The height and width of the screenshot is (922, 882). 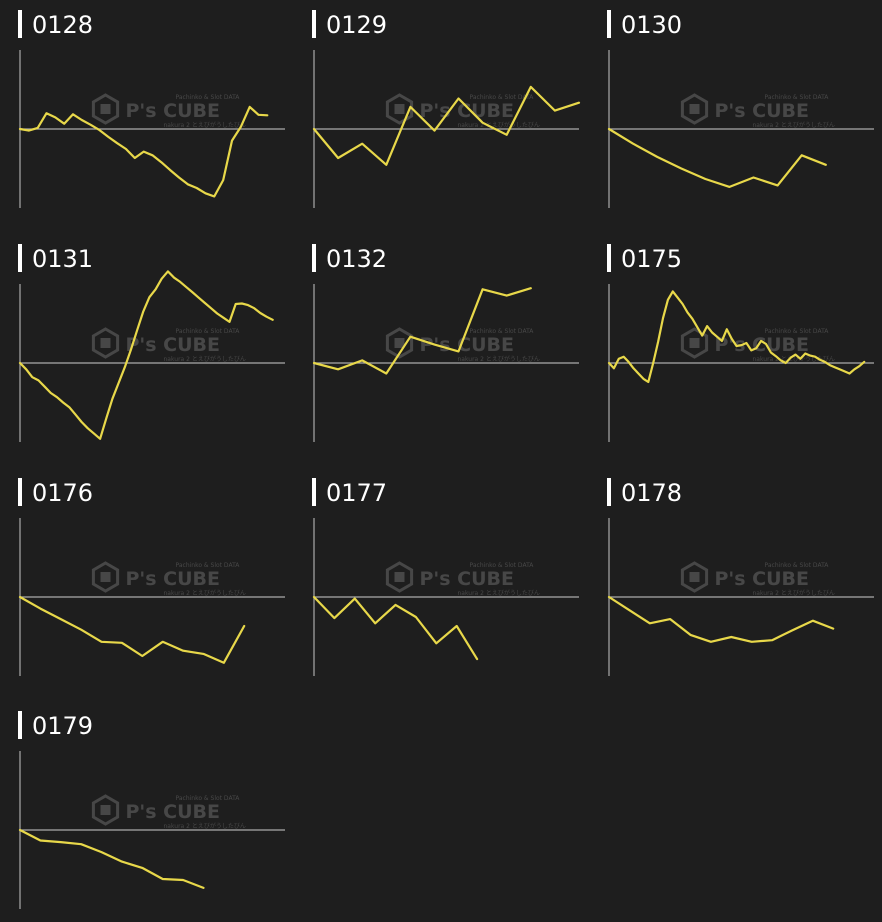 I want to click on chart-title: 0132, so click(x=357, y=259).